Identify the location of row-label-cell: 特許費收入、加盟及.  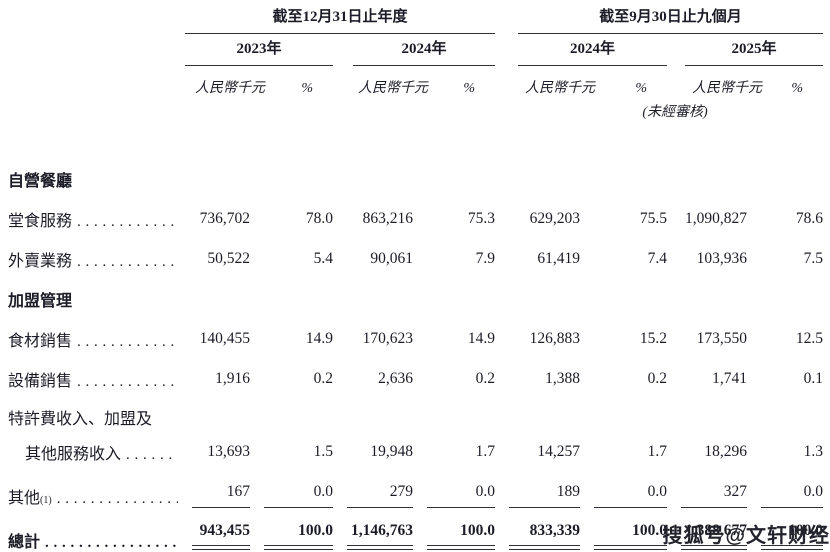
(415, 417).